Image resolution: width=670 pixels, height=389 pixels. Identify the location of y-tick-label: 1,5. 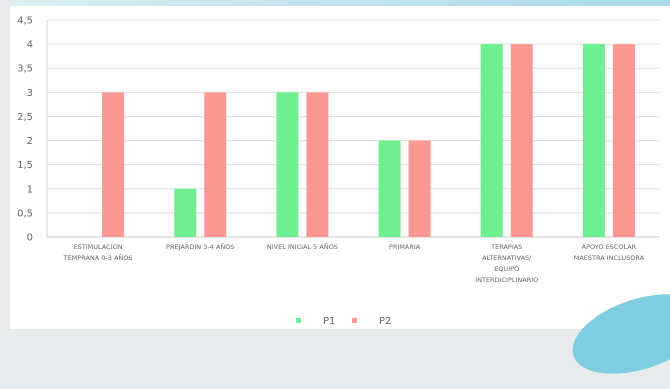
(25, 165).